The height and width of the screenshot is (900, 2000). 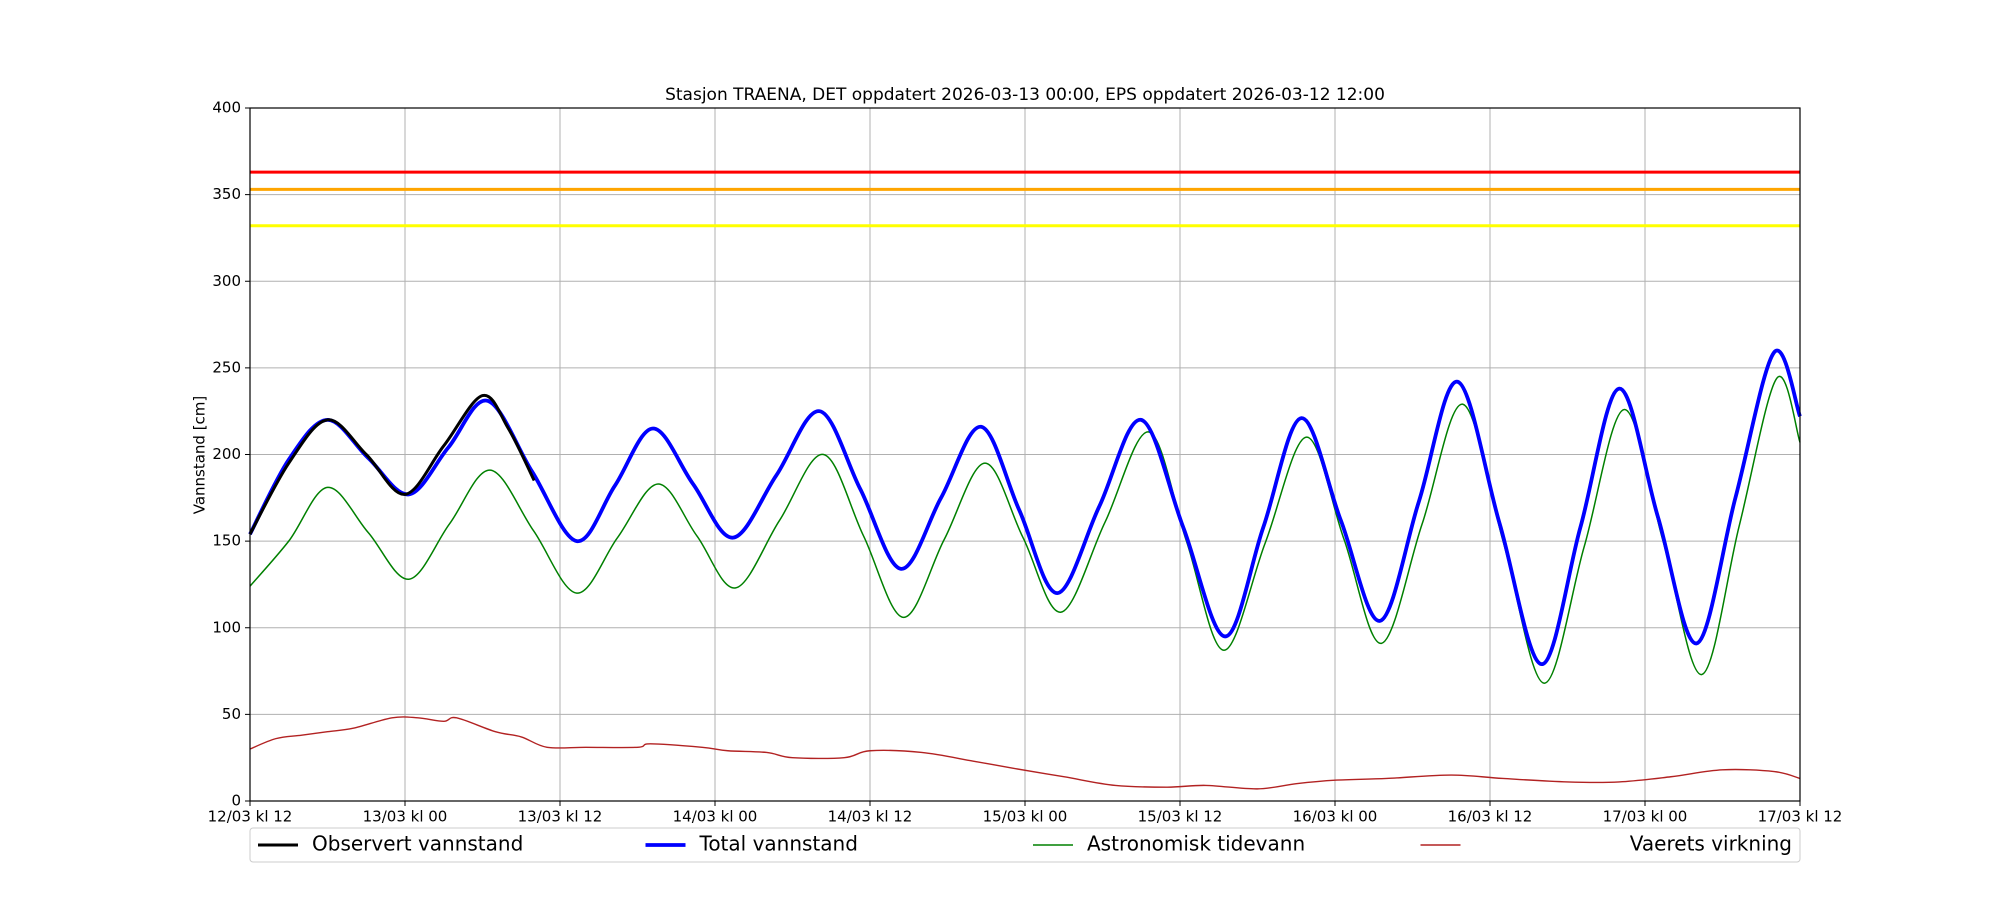 What do you see at coordinates (1025, 817) in the screenshot?
I see `x-tick-label: 15/03 kl 00` at bounding box center [1025, 817].